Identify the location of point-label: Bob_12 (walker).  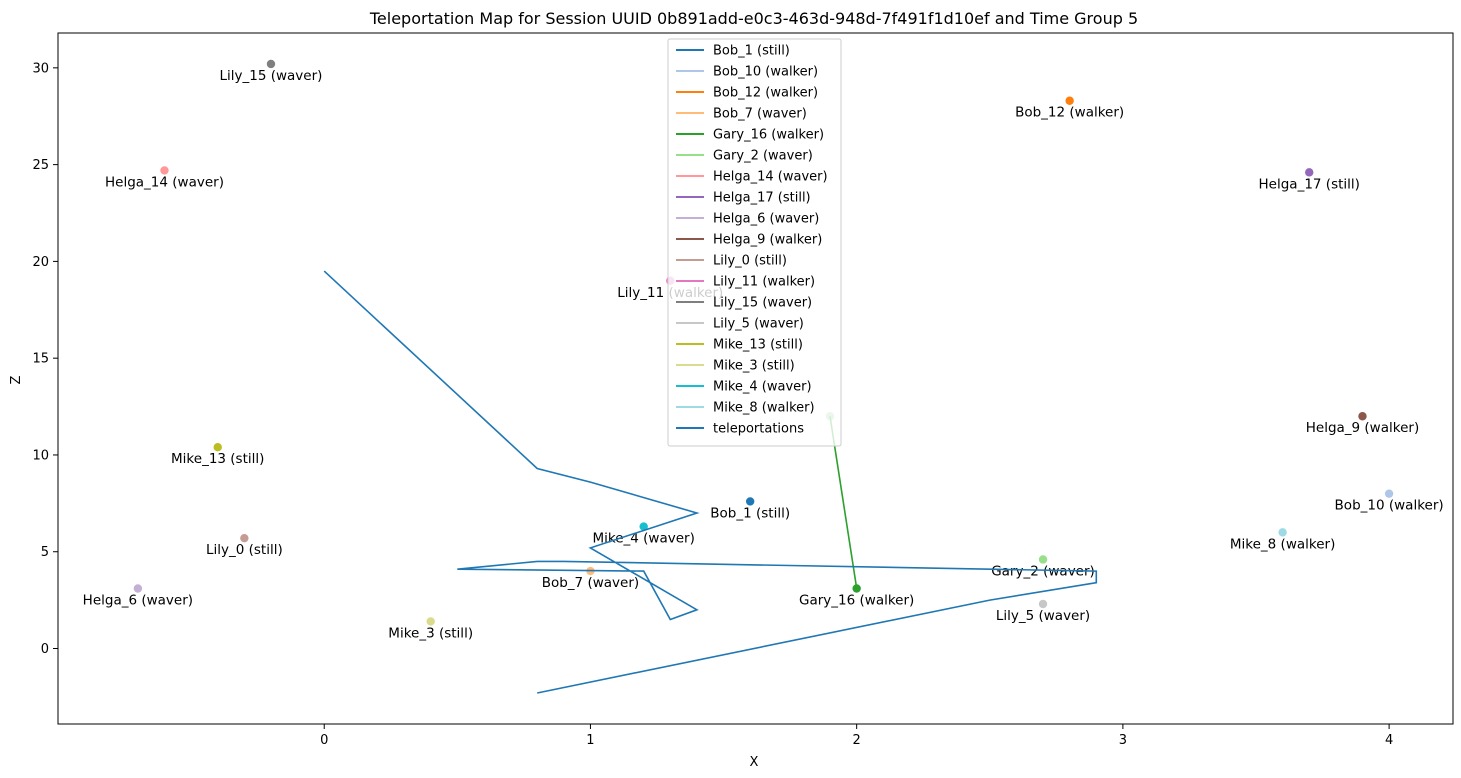
(1069, 113).